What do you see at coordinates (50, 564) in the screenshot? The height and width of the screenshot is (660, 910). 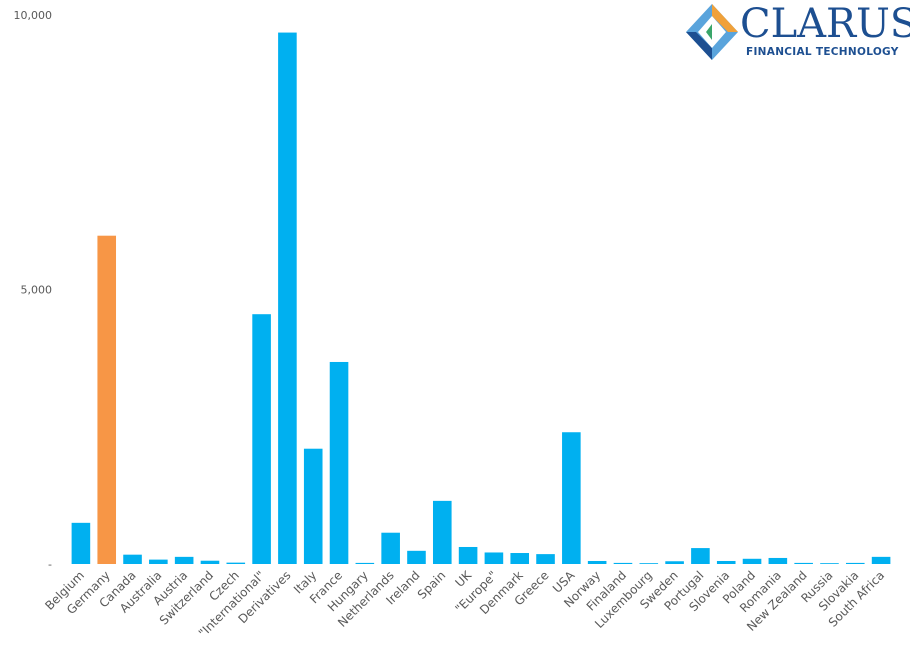 I see `y-tick-label: -` at bounding box center [50, 564].